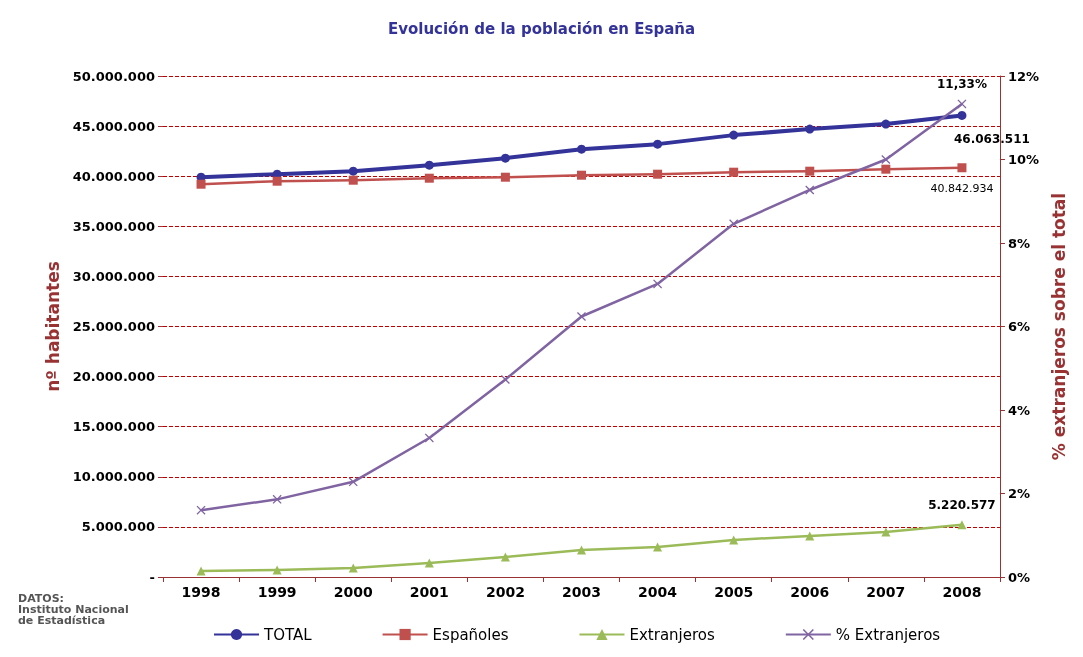 This screenshot has height=657, width=1083. Describe the element at coordinates (541, 28) in the screenshot. I see `chart-title: Evolución de la población en España` at that location.